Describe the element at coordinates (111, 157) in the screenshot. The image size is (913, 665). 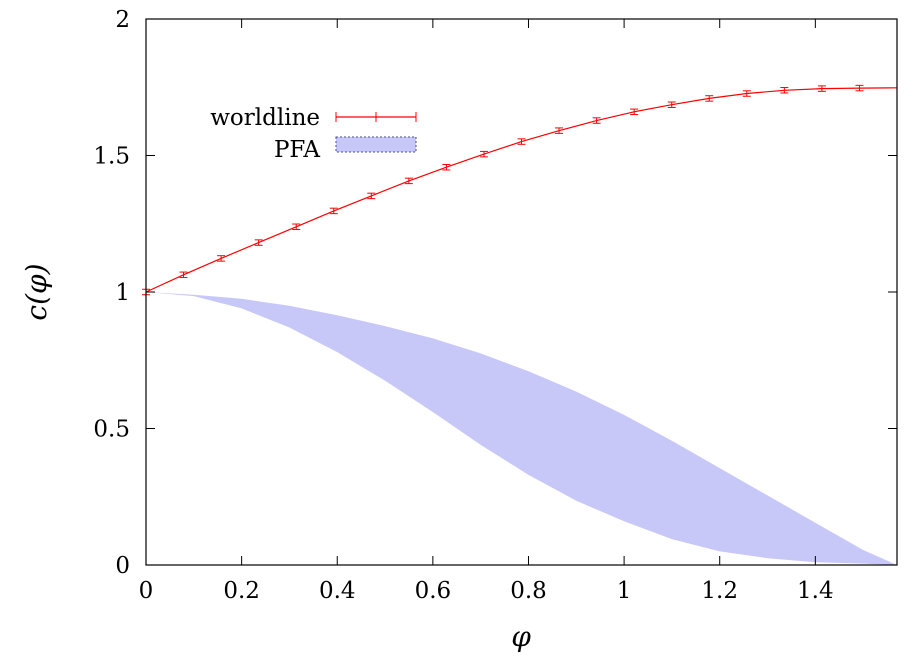
I see `y-tick-label: 1.5` at that location.